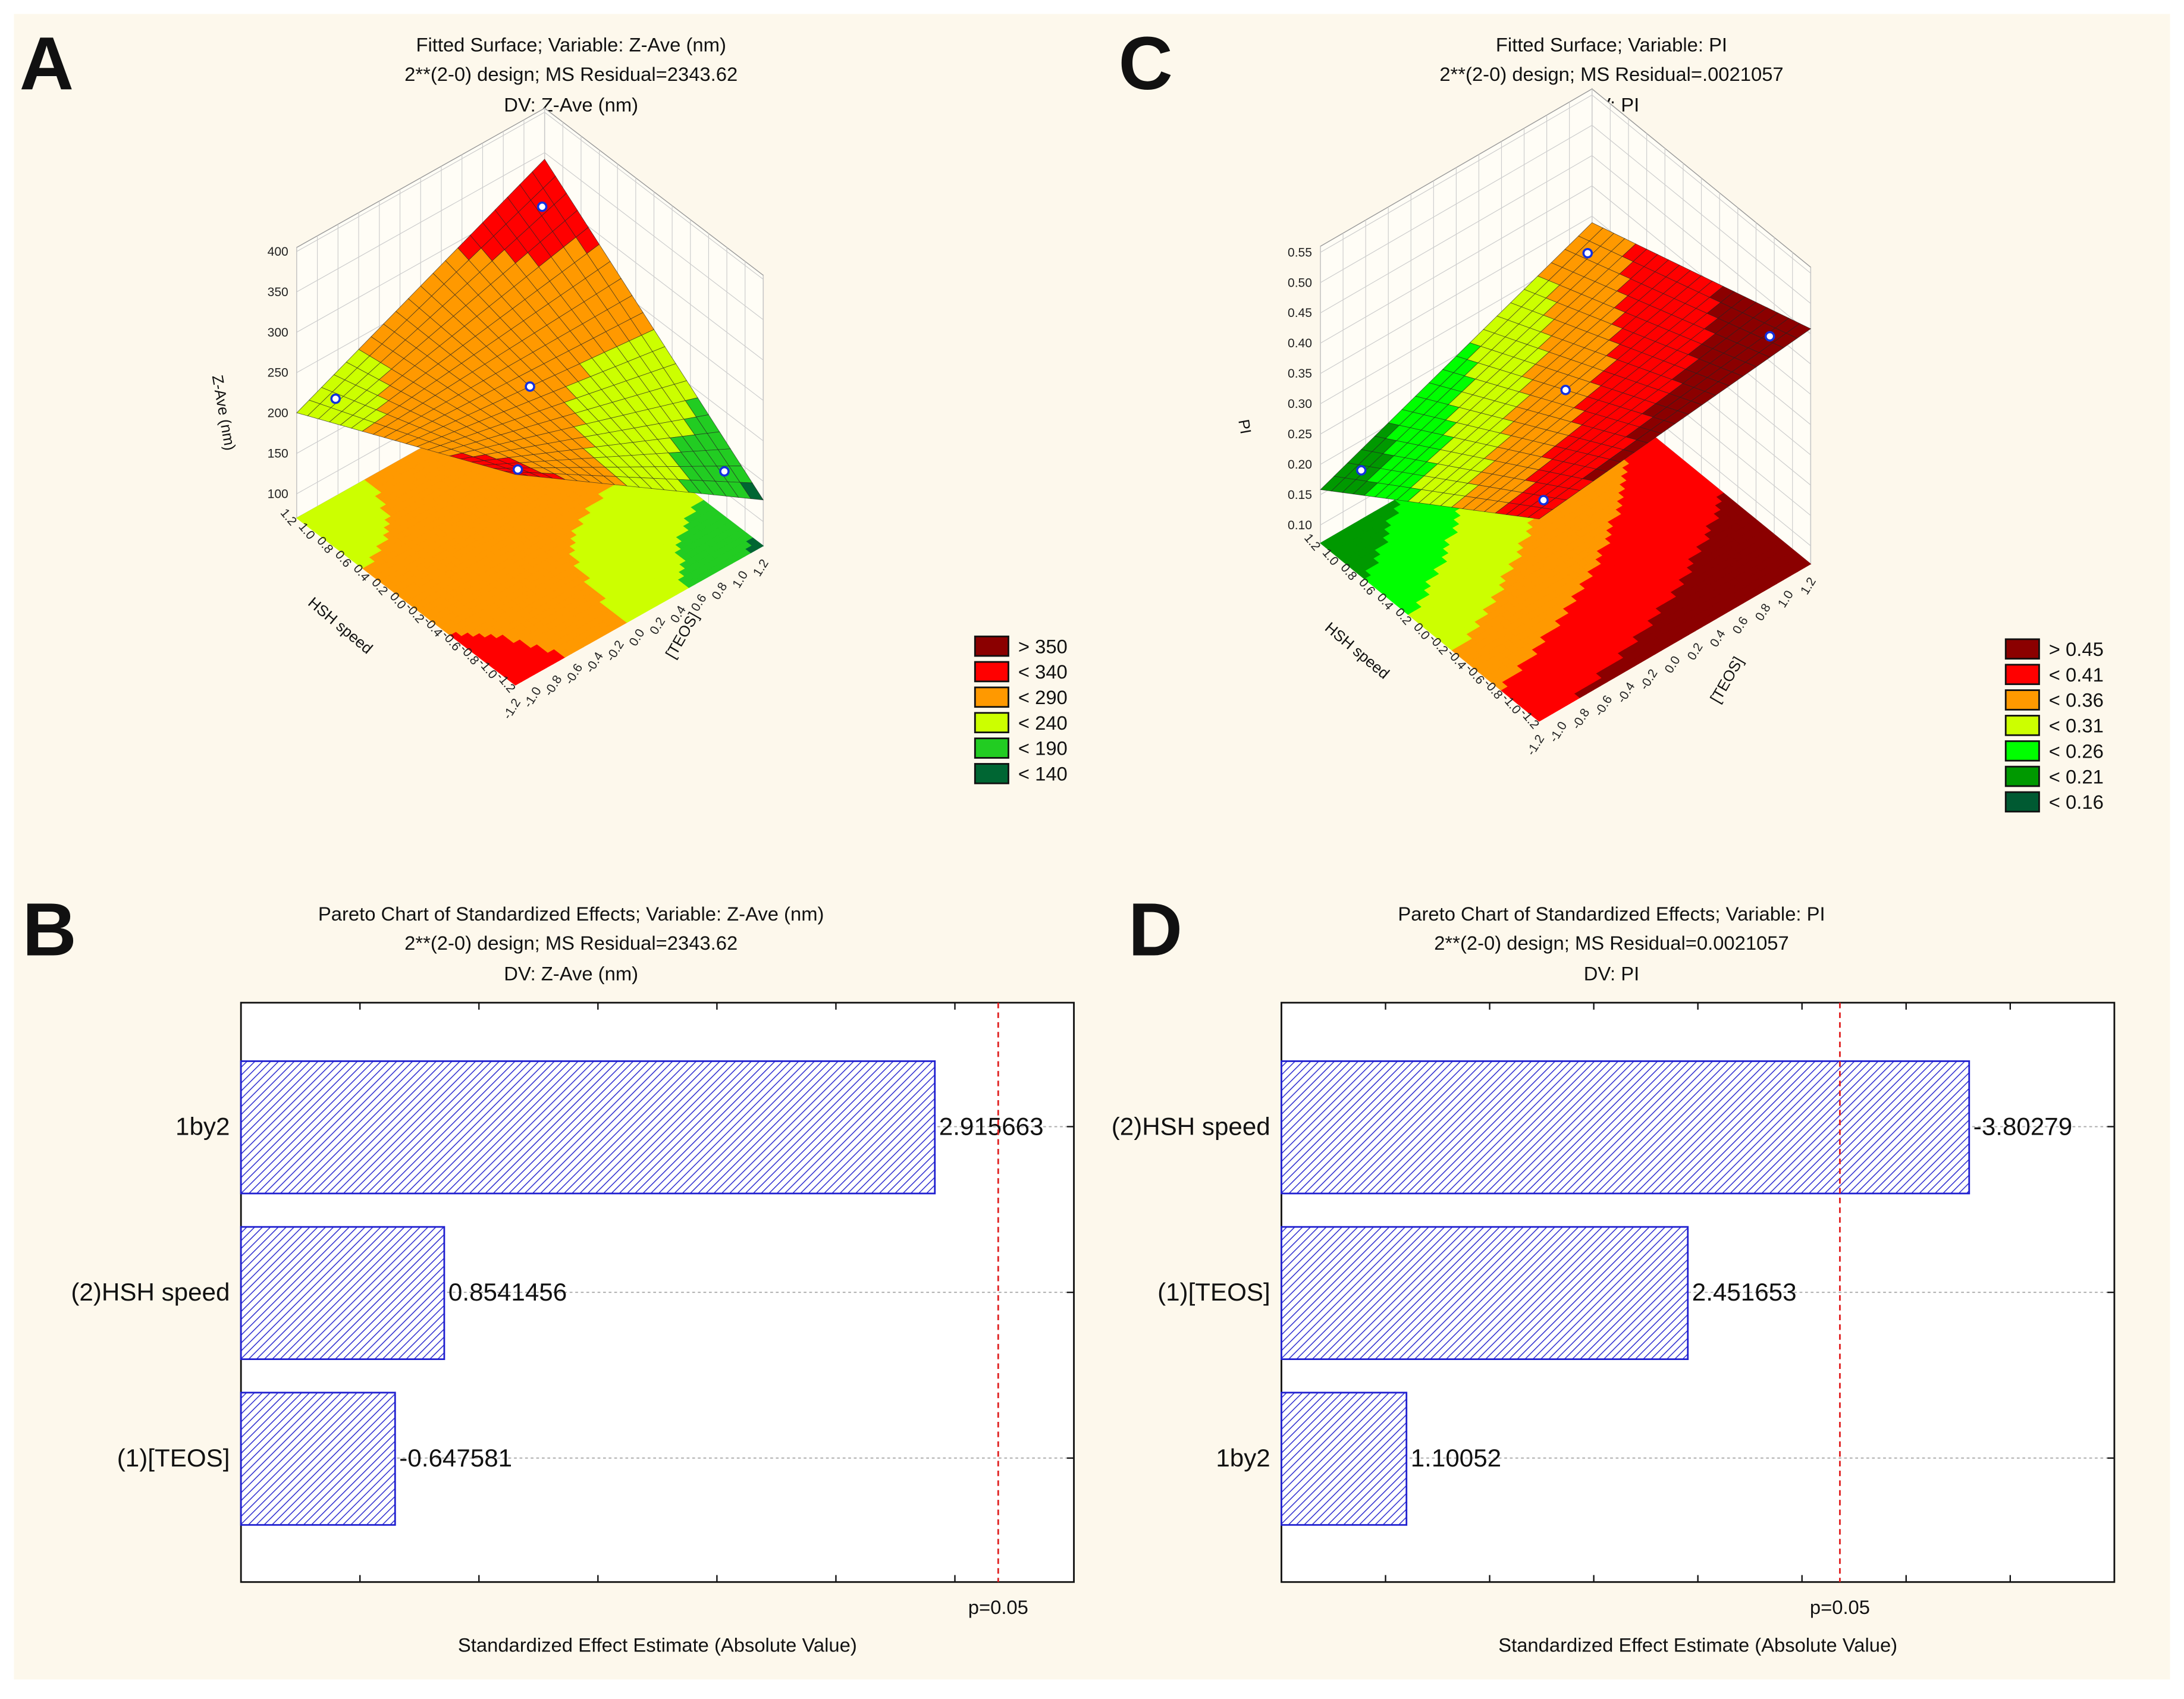 This screenshot has width=2184, height=1699. What do you see at coordinates (1043, 723) in the screenshot?
I see `legend-label: < 240` at bounding box center [1043, 723].